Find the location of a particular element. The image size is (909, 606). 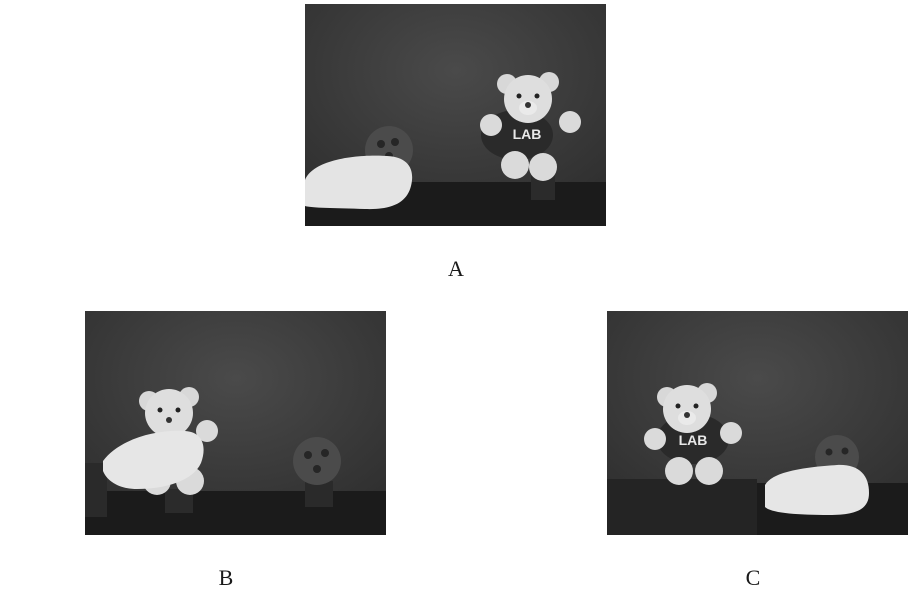

panel-caption-a: A is located at coordinates (456, 268).